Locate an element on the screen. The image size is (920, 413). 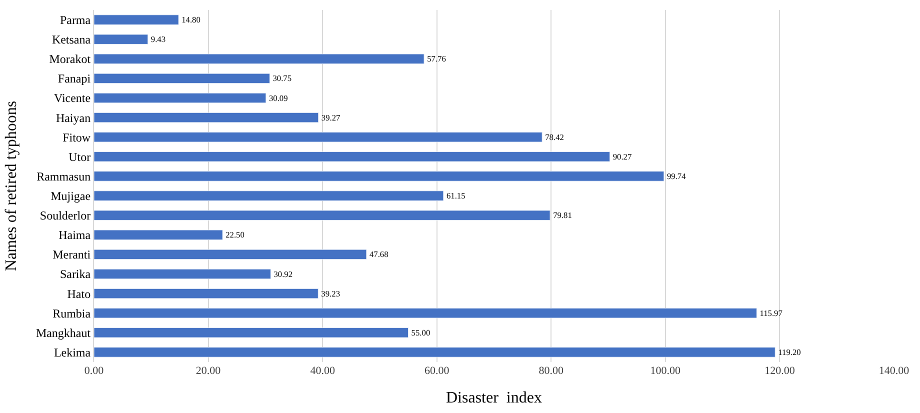
y-tick-label: Sarika is located at coordinates (76, 274).